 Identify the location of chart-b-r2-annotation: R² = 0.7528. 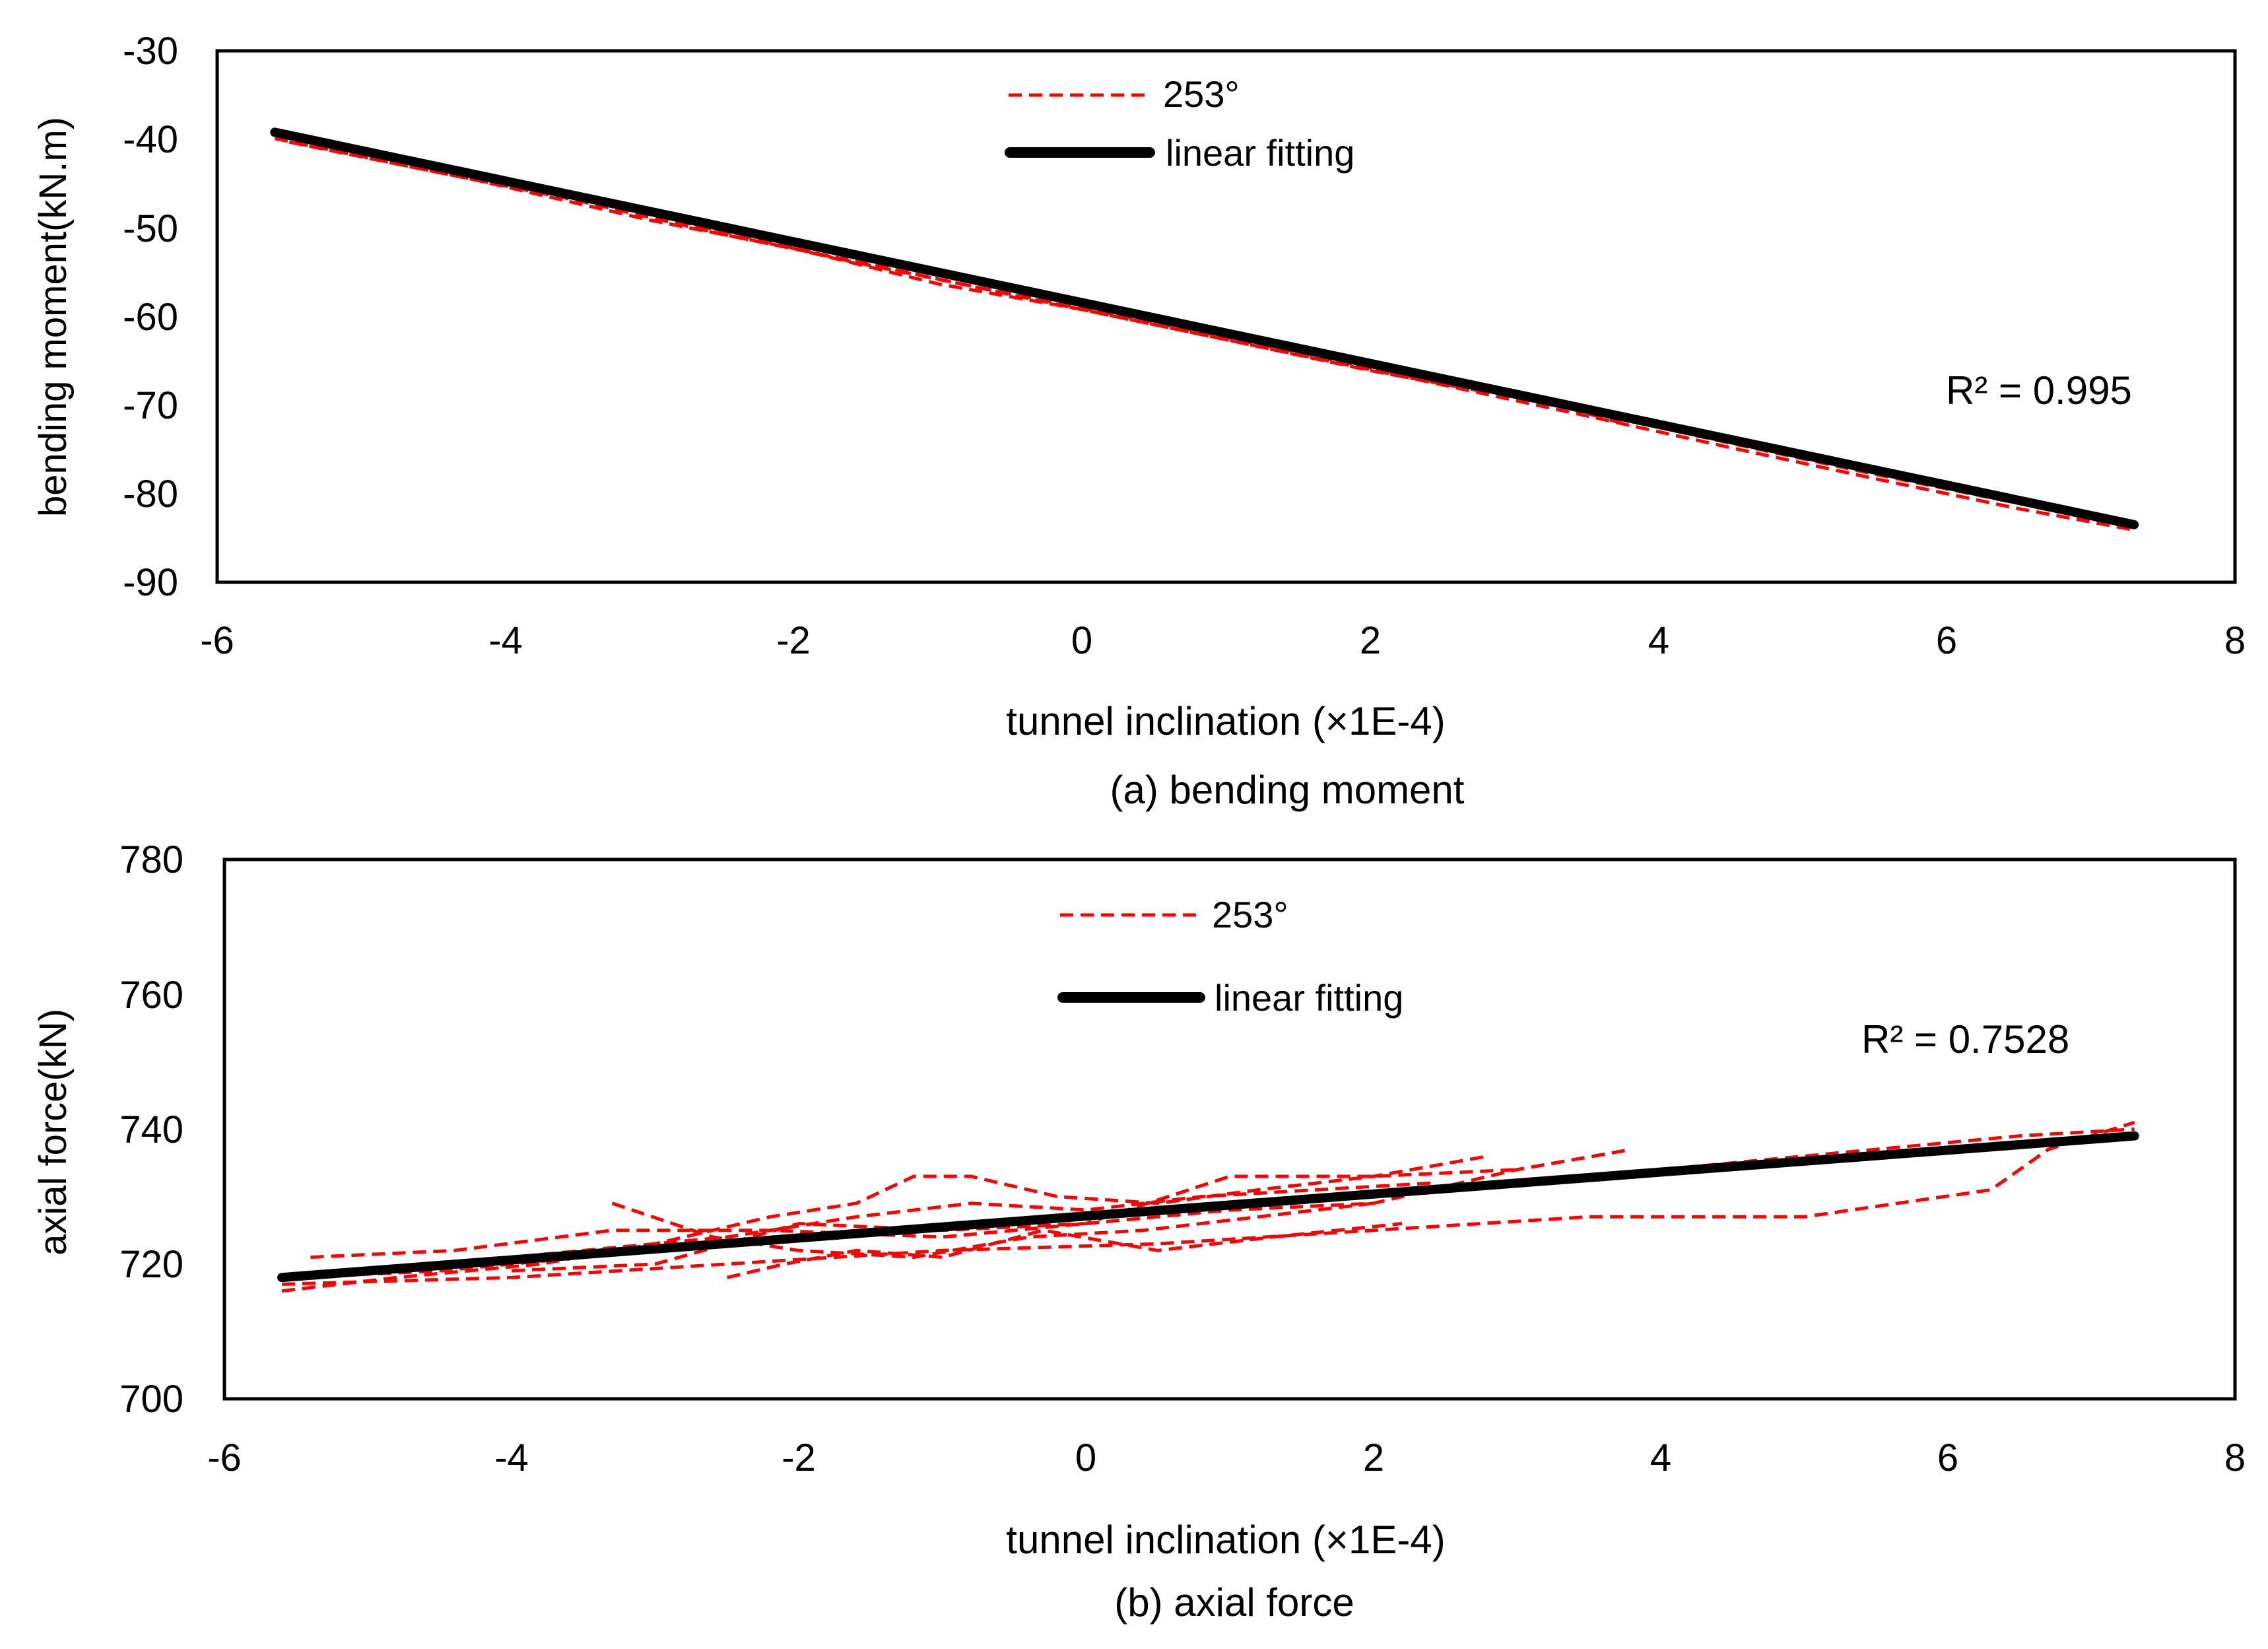
(1965, 1039).